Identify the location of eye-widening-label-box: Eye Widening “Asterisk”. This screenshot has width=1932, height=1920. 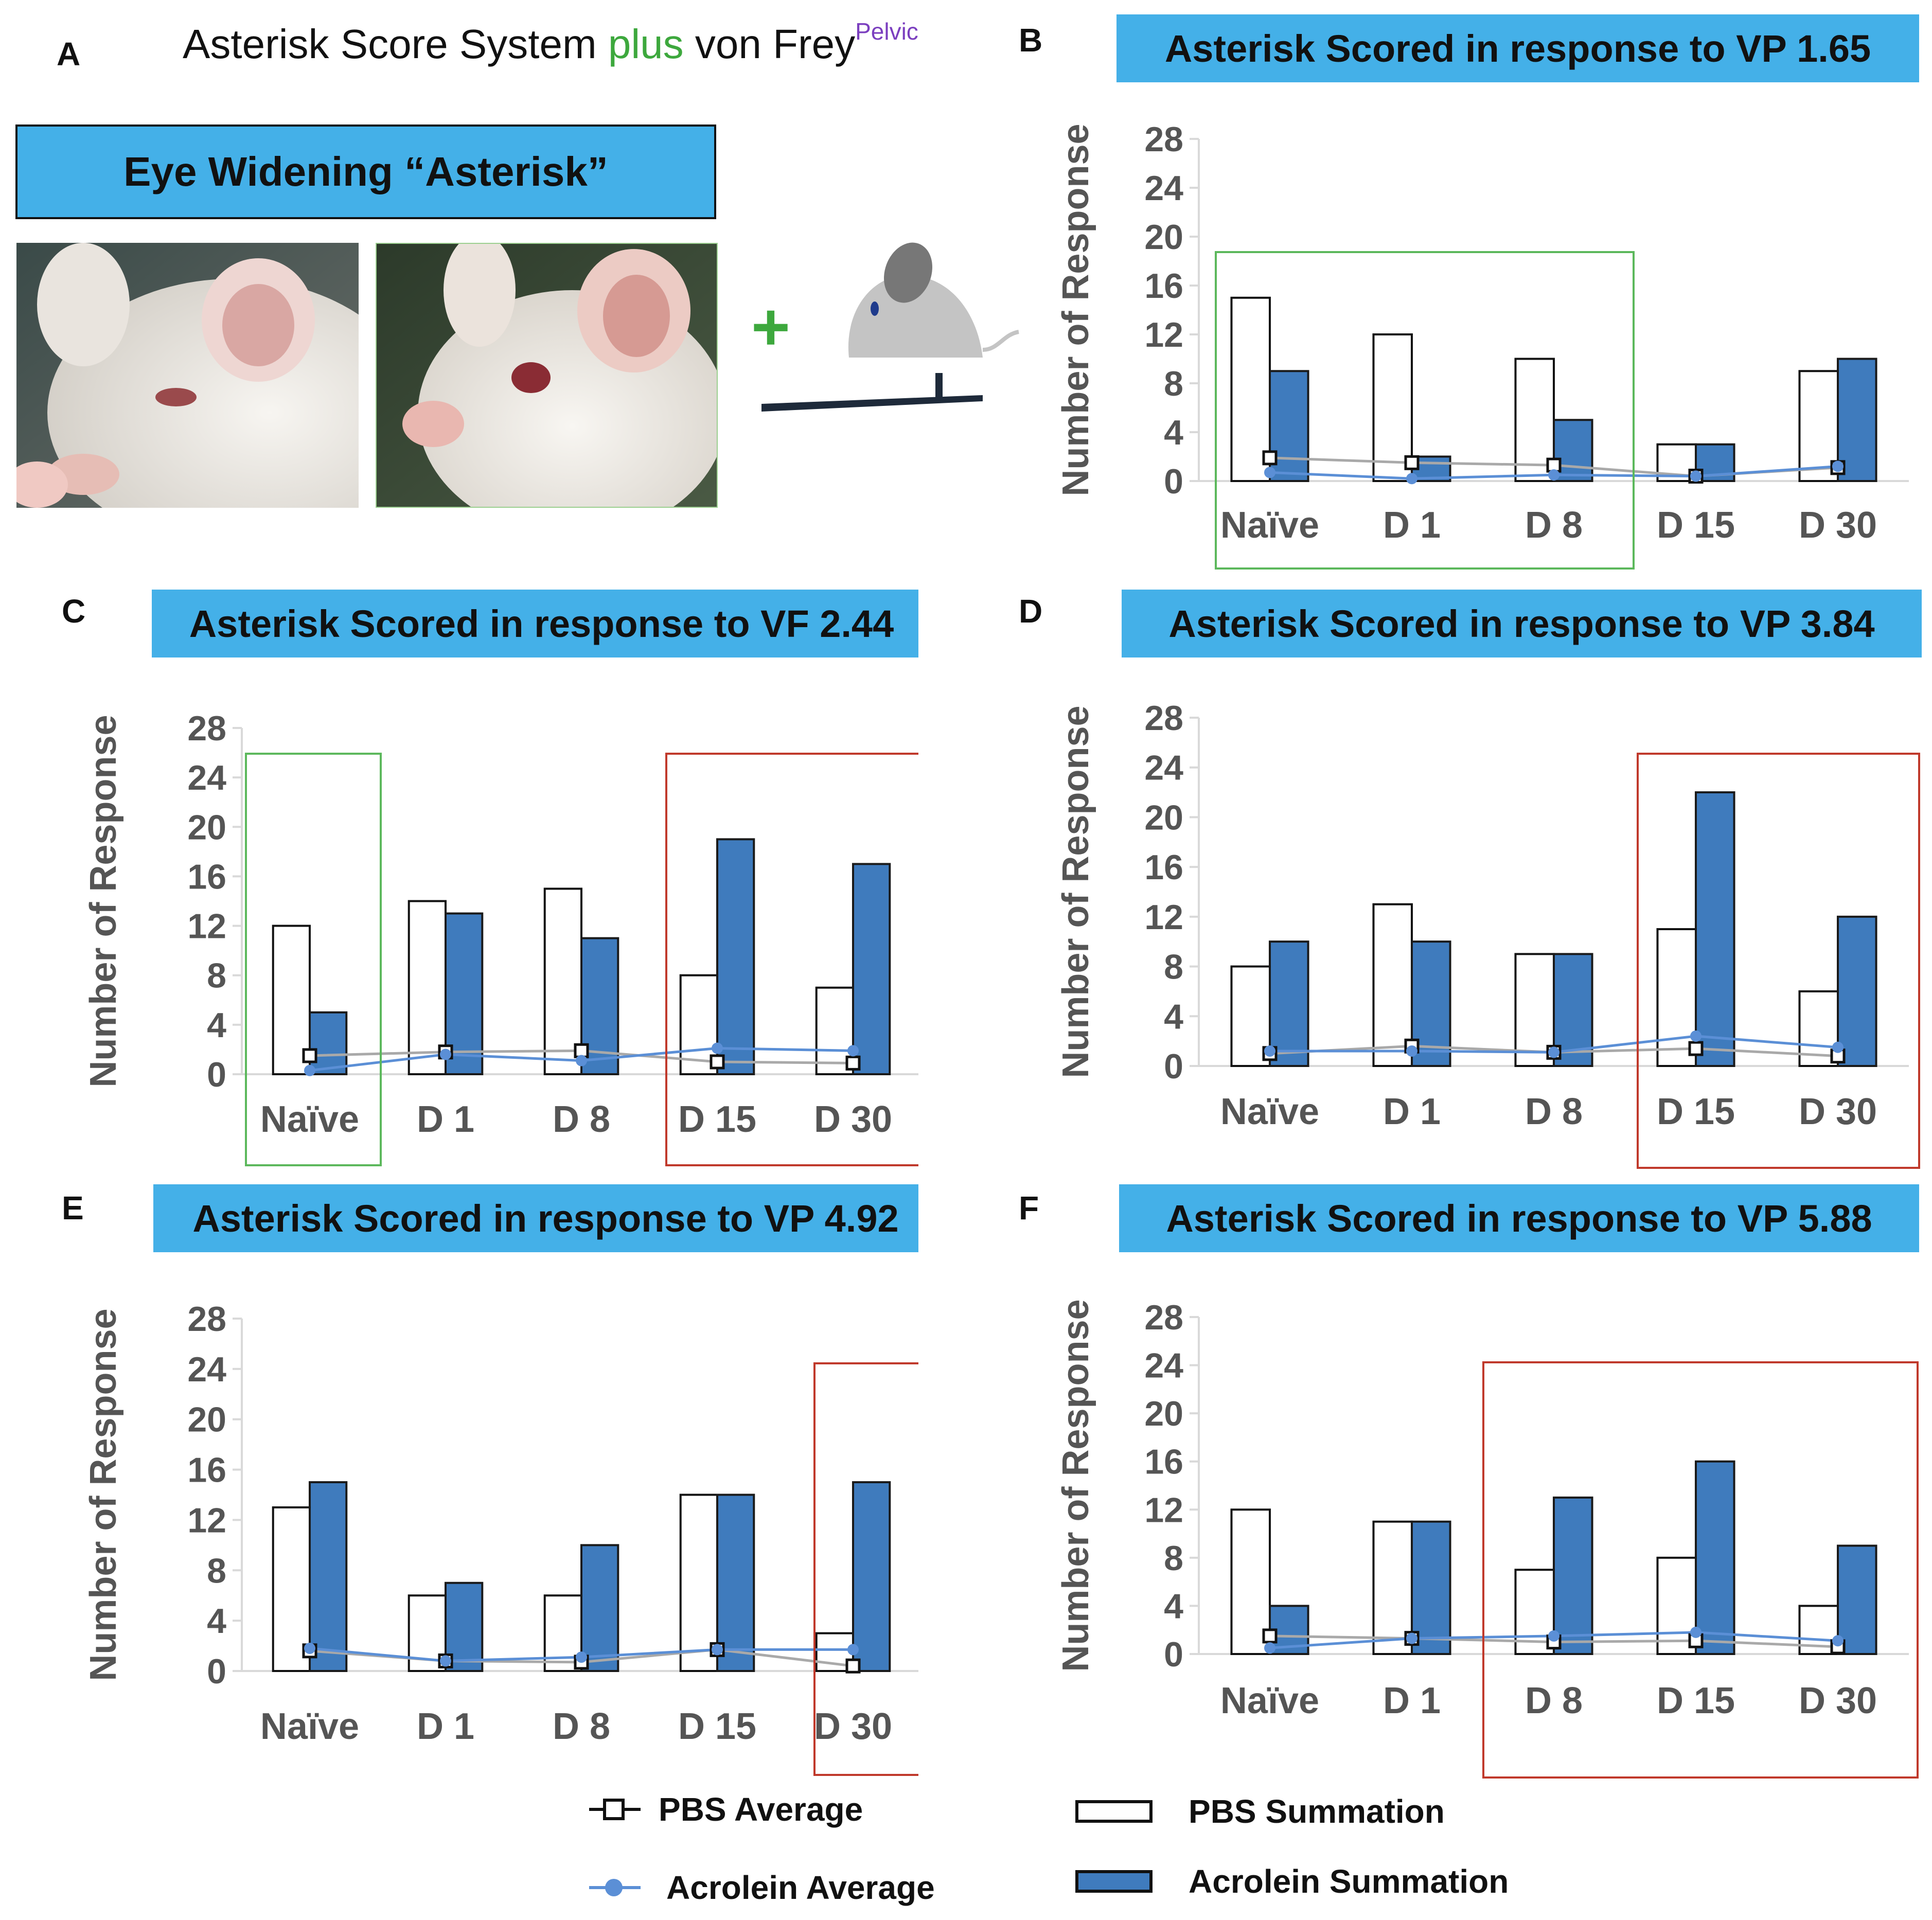
(365, 172).